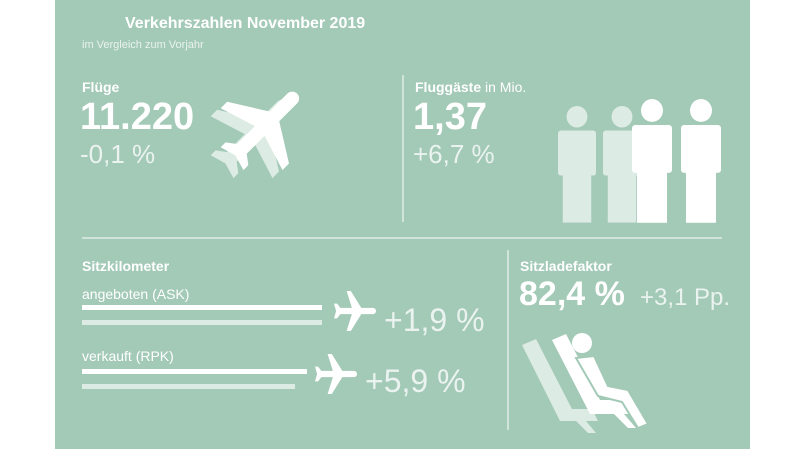 The height and width of the screenshot is (449, 800). What do you see at coordinates (572, 294) in the screenshot?
I see `load-factor-value: 82,4 %` at bounding box center [572, 294].